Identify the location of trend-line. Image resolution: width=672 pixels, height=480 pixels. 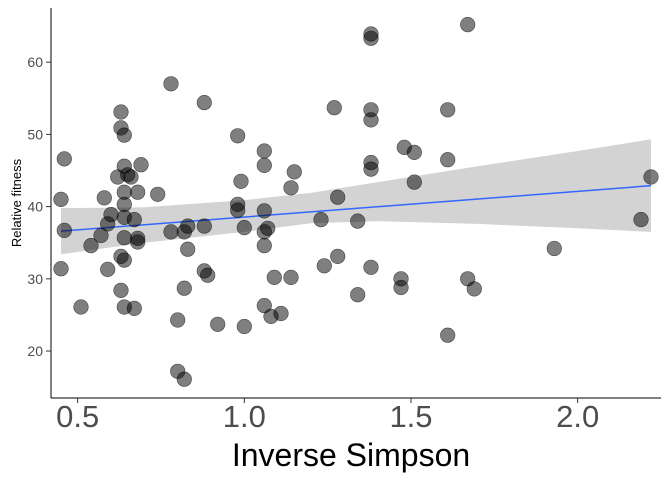
(356, 208).